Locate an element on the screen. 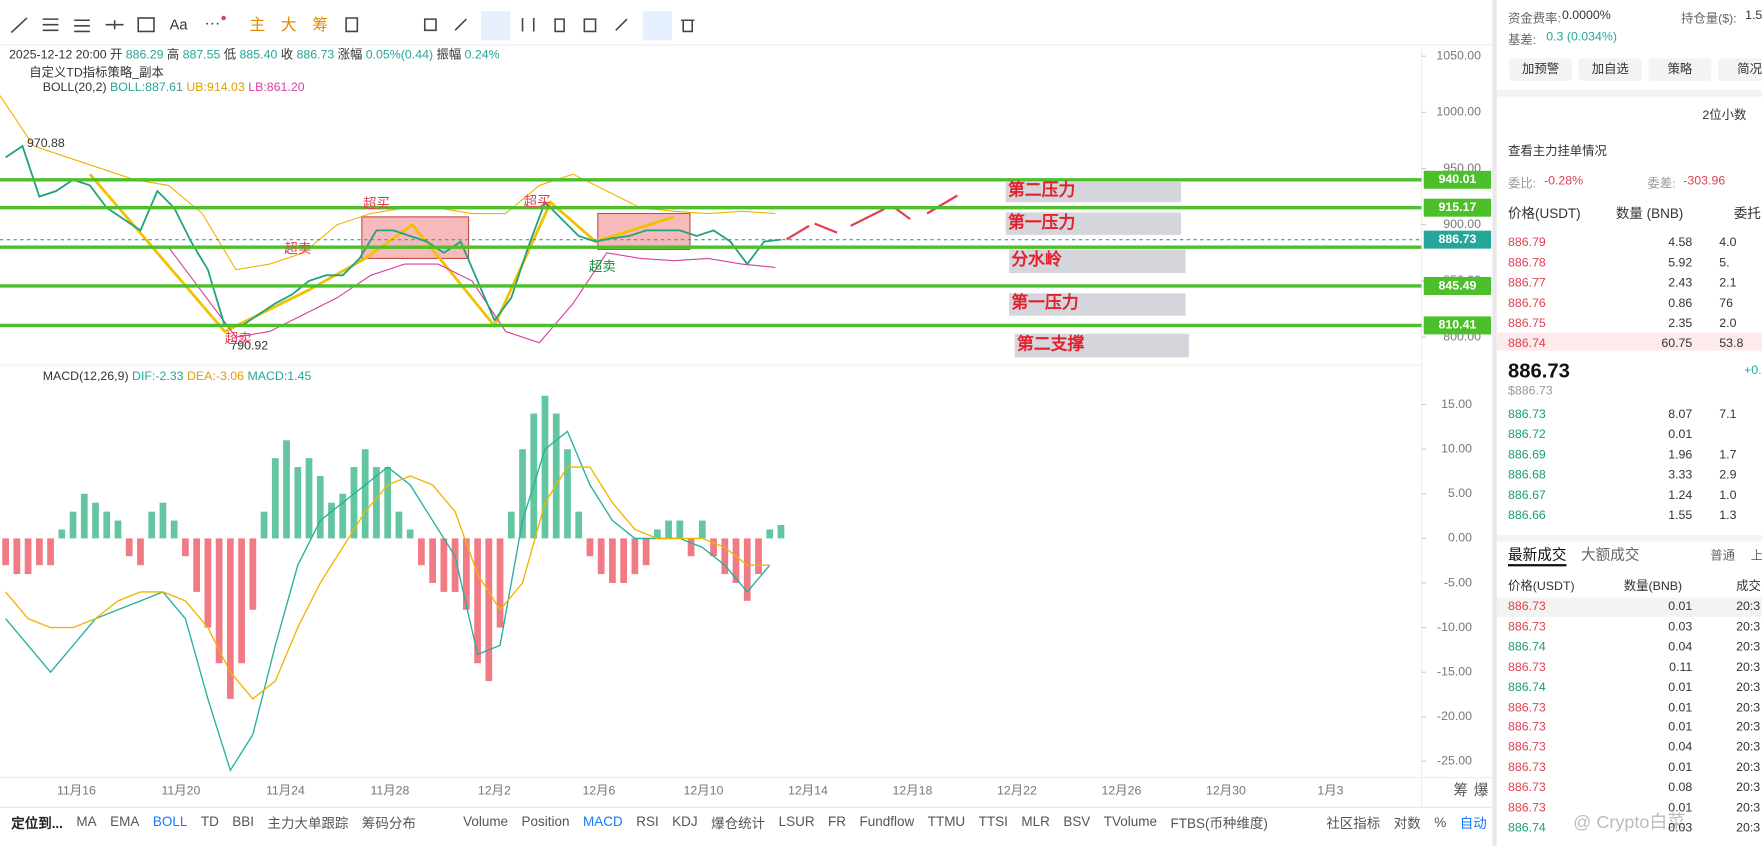 This screenshot has width=1762, height=846. x-tick-label: 12月18 is located at coordinates (913, 790).